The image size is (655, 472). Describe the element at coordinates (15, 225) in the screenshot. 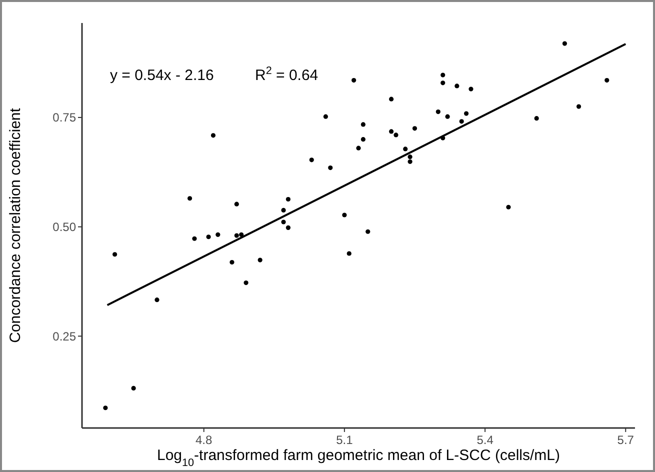

I see `y-axis-title: Concordance correlation coefficient` at that location.